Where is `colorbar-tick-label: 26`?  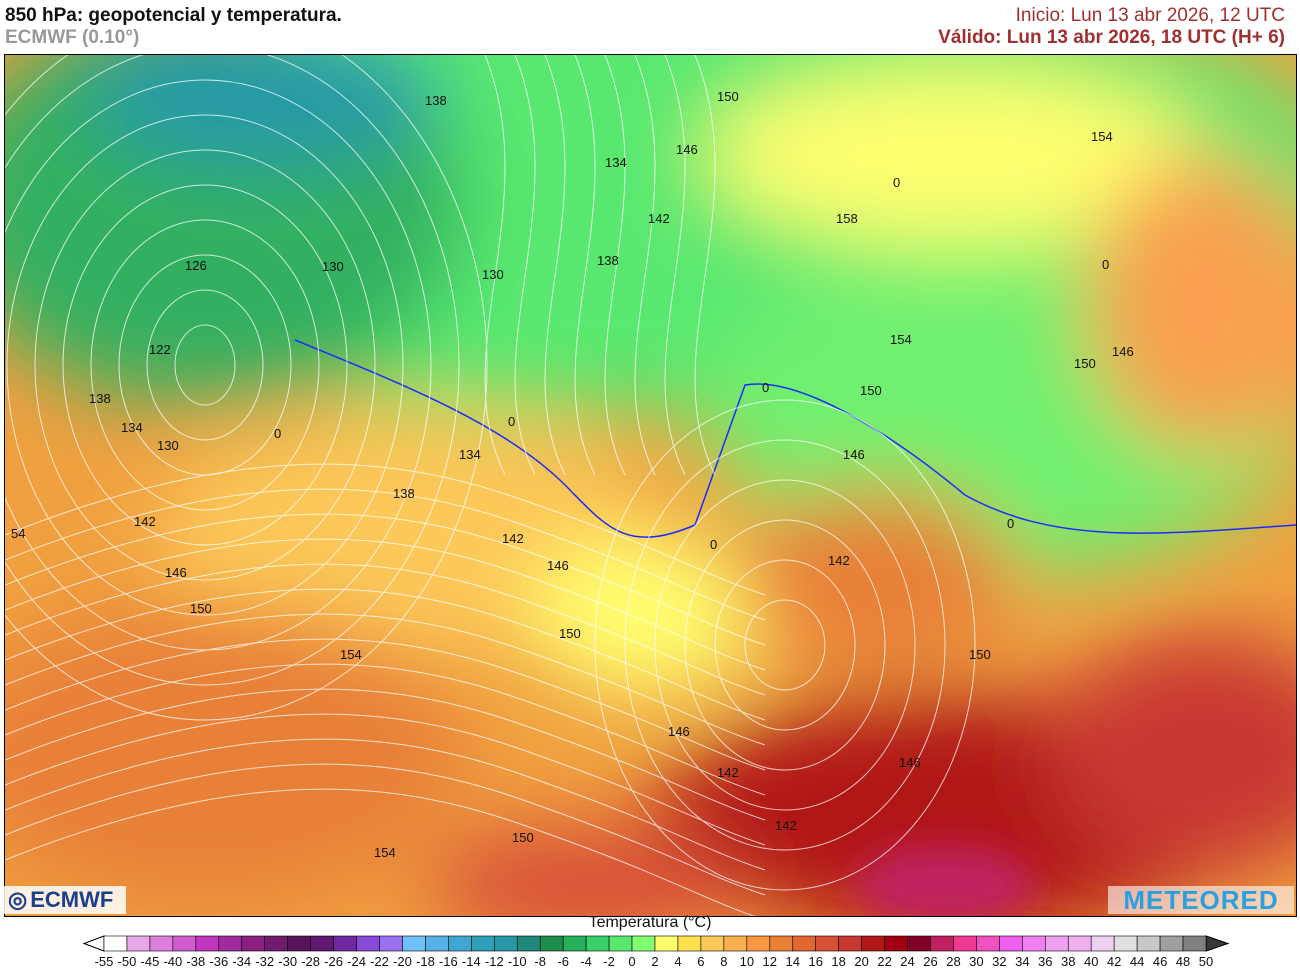 colorbar-tick-label: 26 is located at coordinates (930, 961).